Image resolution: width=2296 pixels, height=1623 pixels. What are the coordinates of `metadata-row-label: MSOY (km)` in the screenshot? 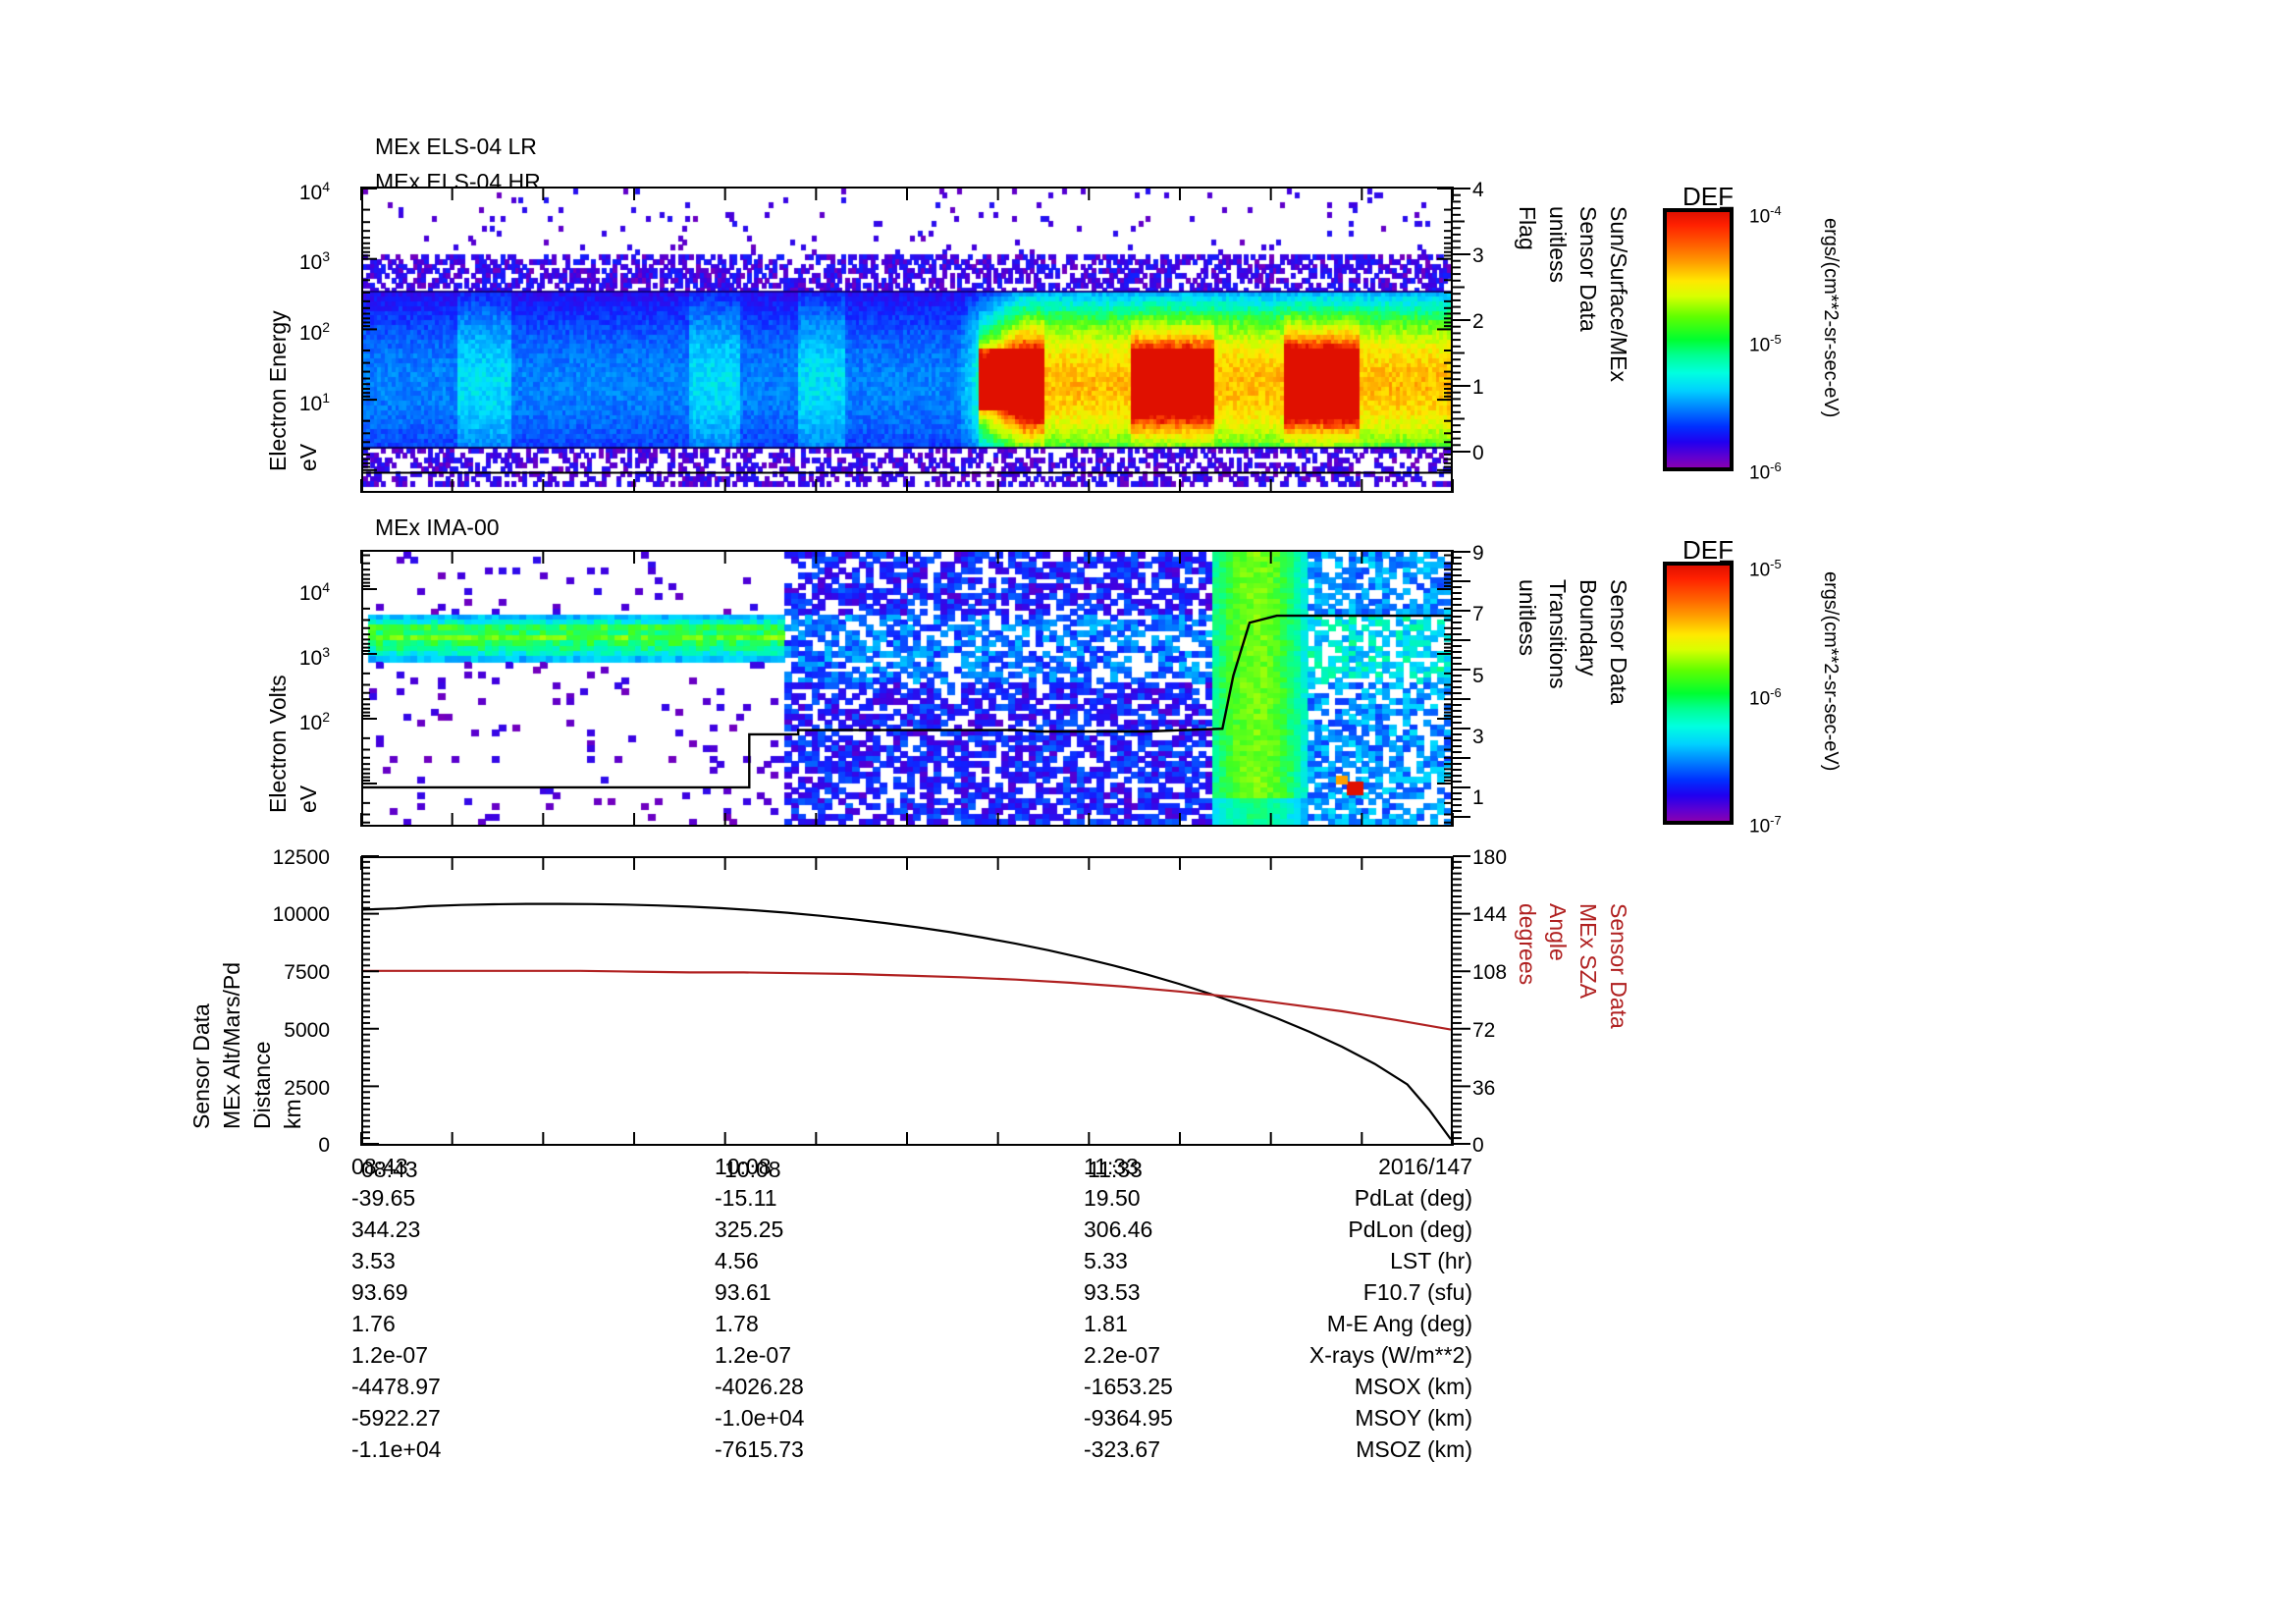 It's located at (1413, 1418).